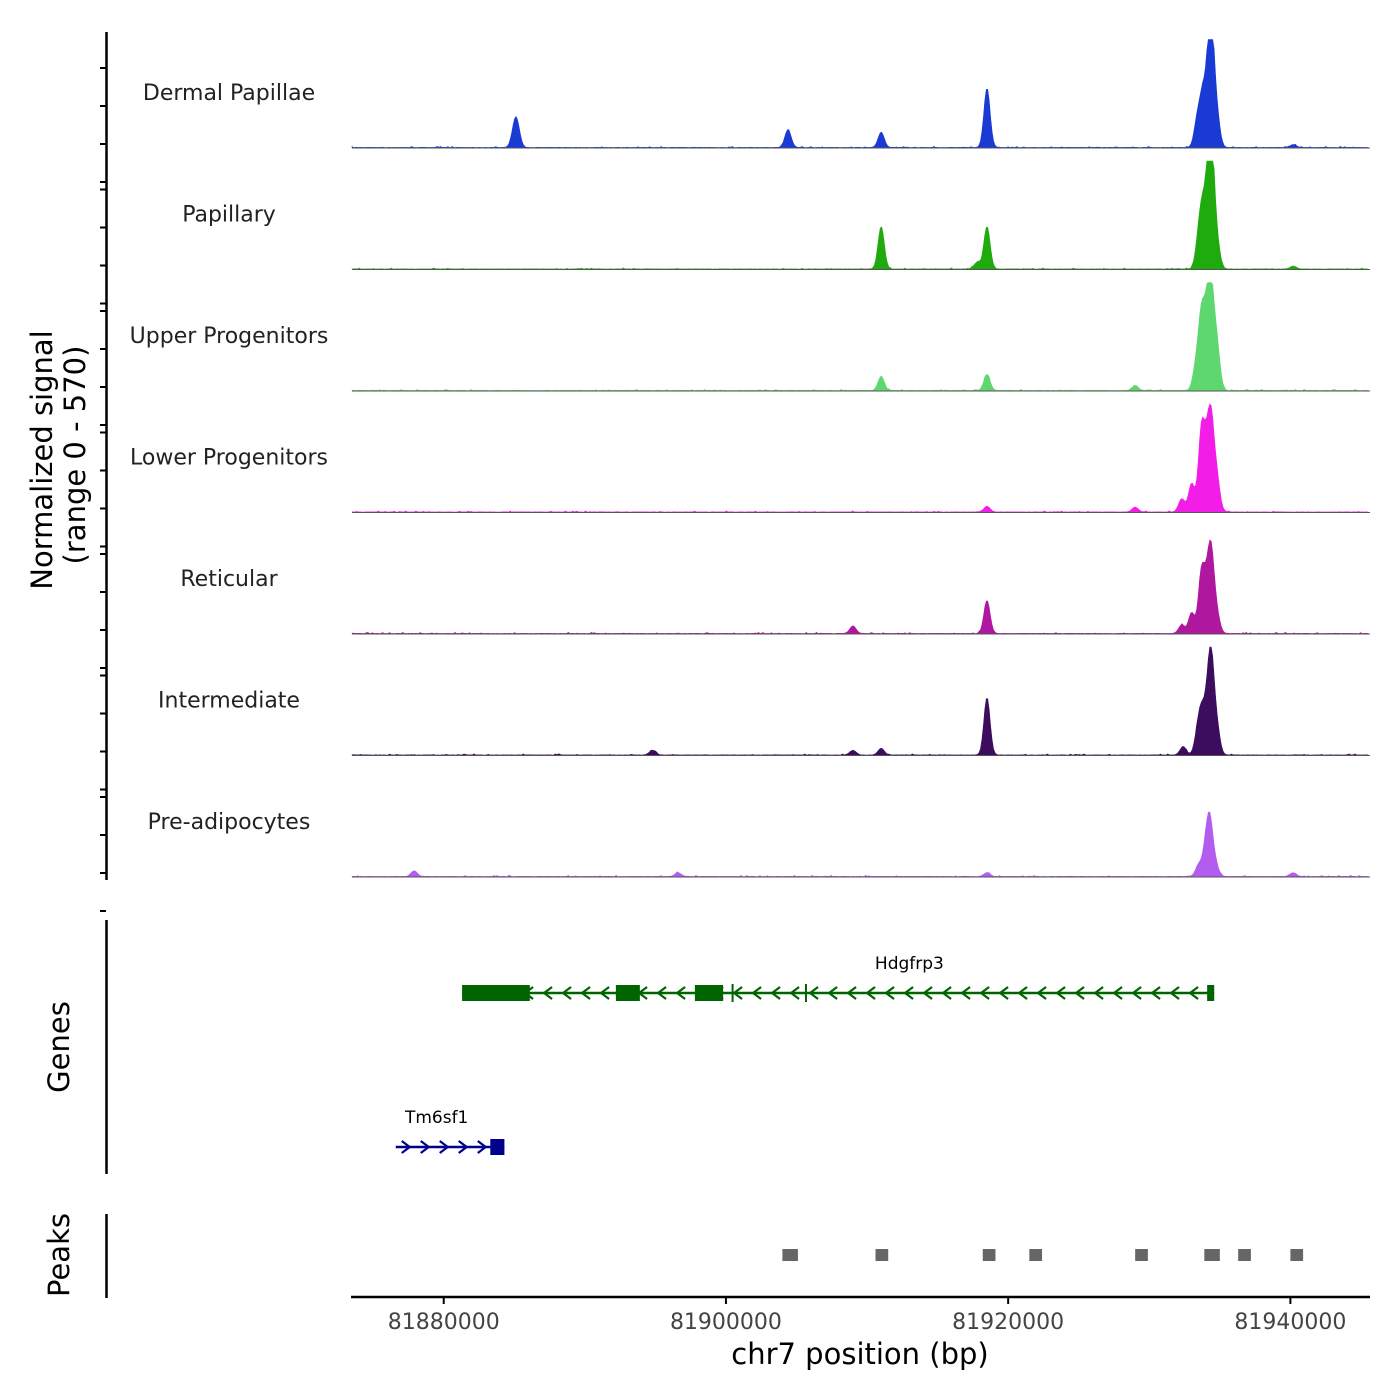 This screenshot has width=1400, height=1400. I want to click on x-axis-ticks: 81880000 81900000 81920000 81940000, so click(867, 1316).